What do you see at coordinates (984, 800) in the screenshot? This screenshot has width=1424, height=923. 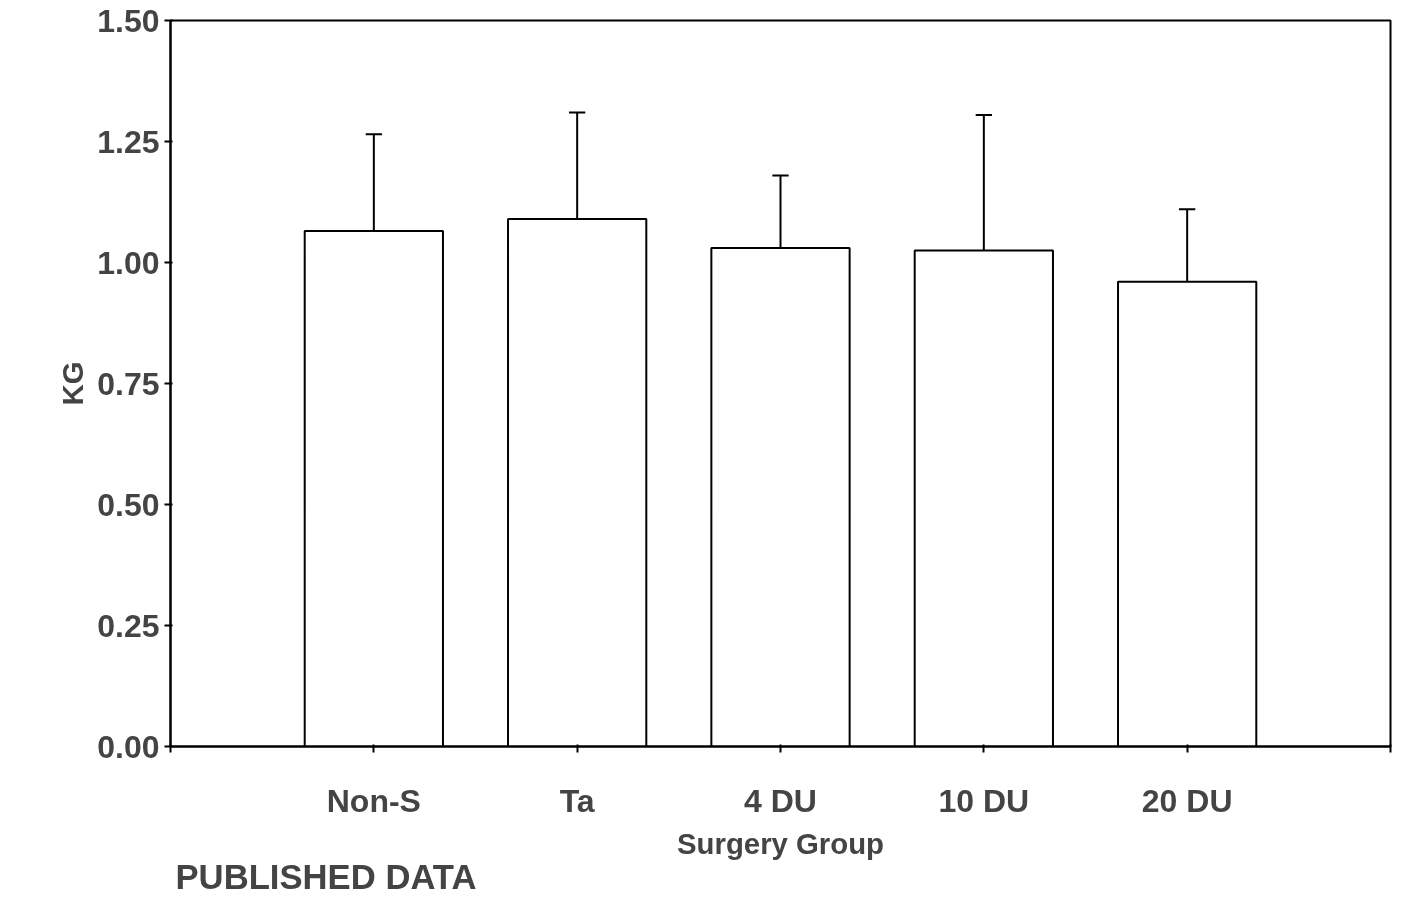 I see `x-tick-label: 10 DU` at bounding box center [984, 800].